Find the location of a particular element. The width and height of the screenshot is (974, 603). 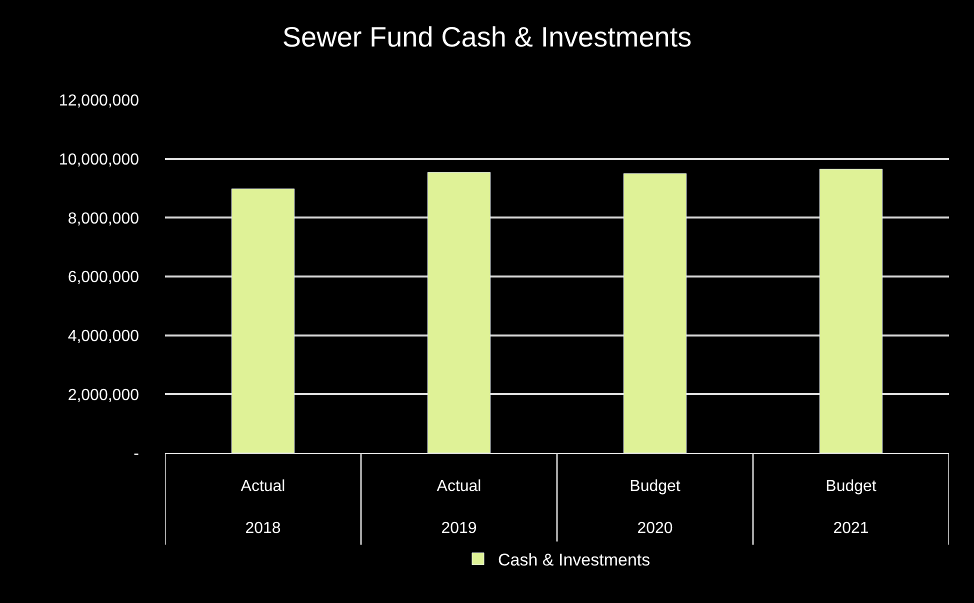

y-tick-label: 6,000,000 is located at coordinates (104, 277).